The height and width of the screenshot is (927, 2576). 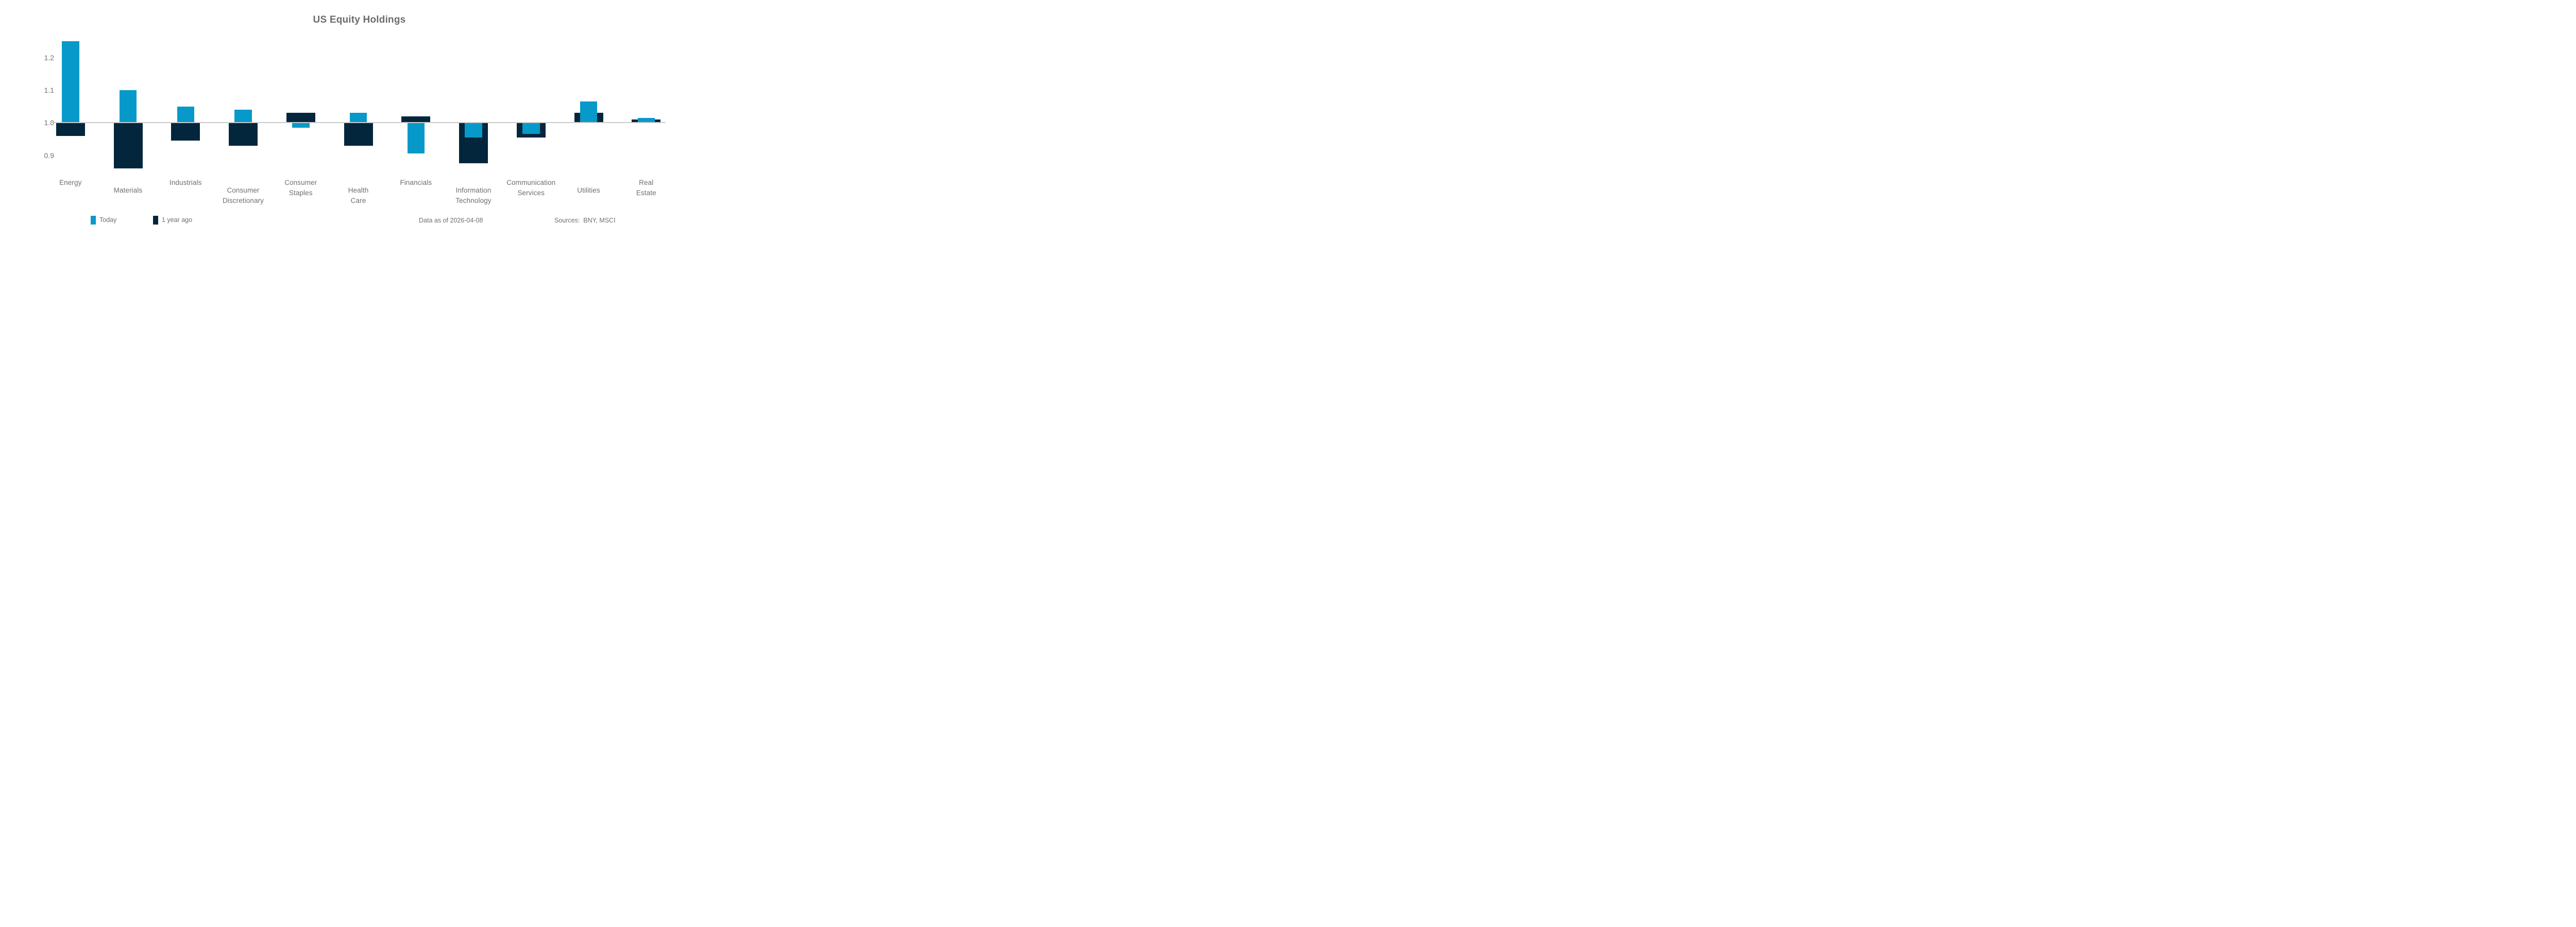 I want to click on category-label-communication-services: Communication Services, so click(x=531, y=188).